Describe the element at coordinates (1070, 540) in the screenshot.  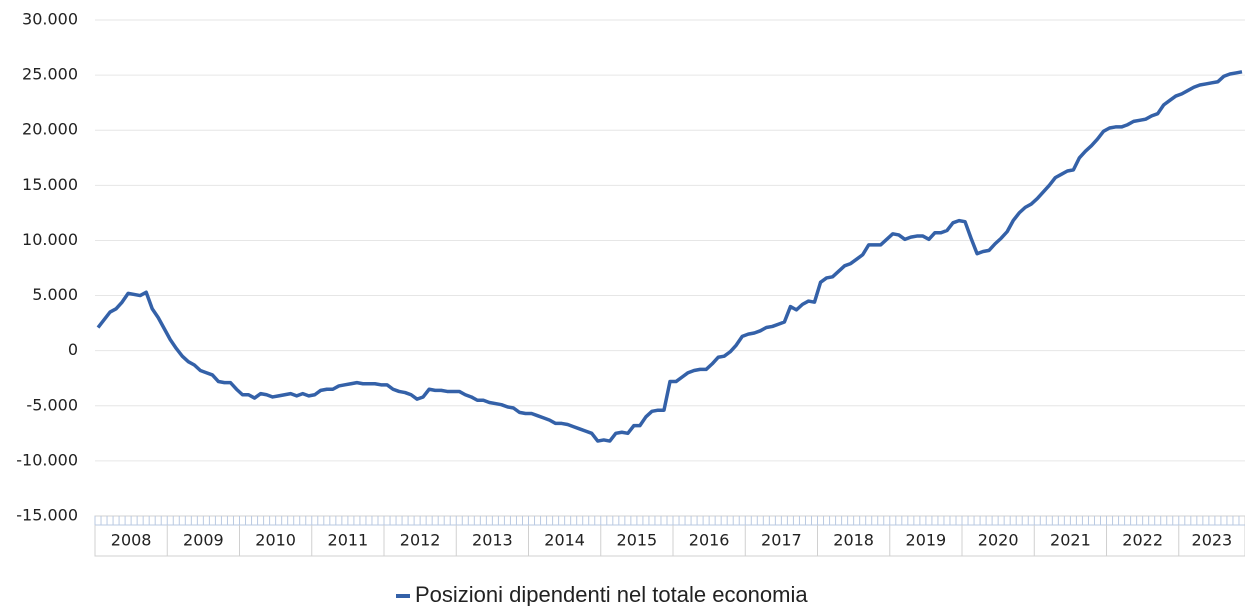
I see `x-tick-label: 2021` at that location.